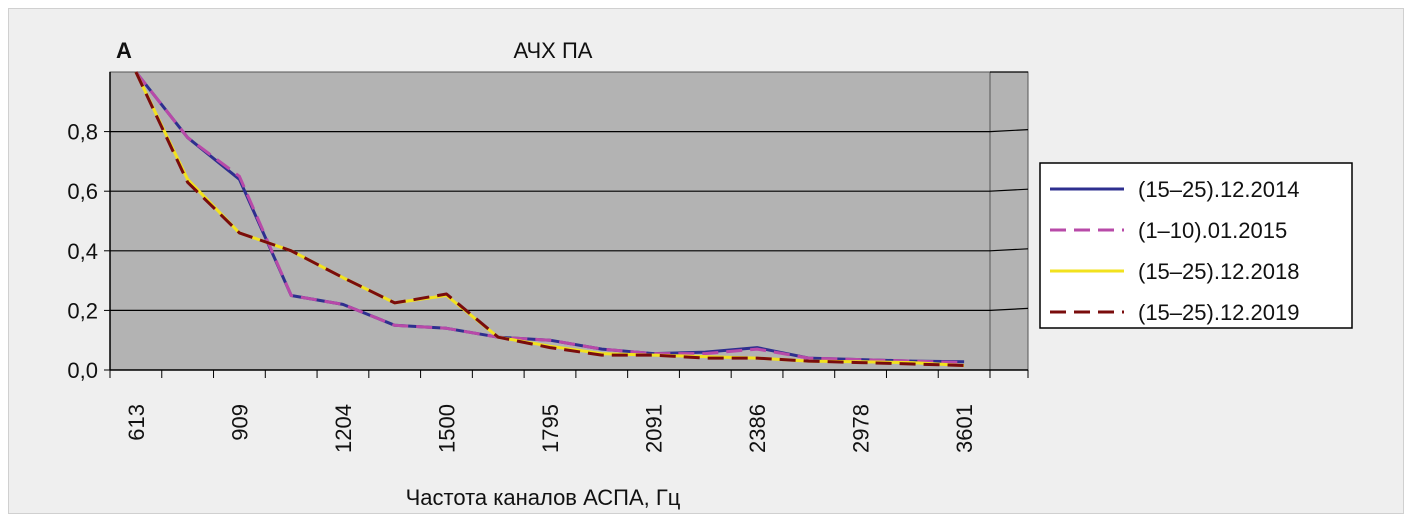  Describe the element at coordinates (136, 422) in the screenshot. I see `x-tick-label: 613` at that location.